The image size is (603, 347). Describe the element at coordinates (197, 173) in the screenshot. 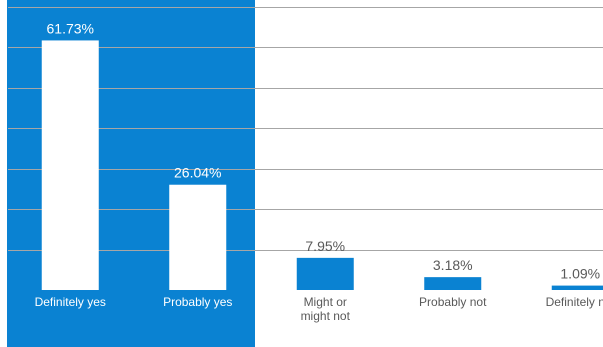

I see `value-label: 26.04%` at that location.